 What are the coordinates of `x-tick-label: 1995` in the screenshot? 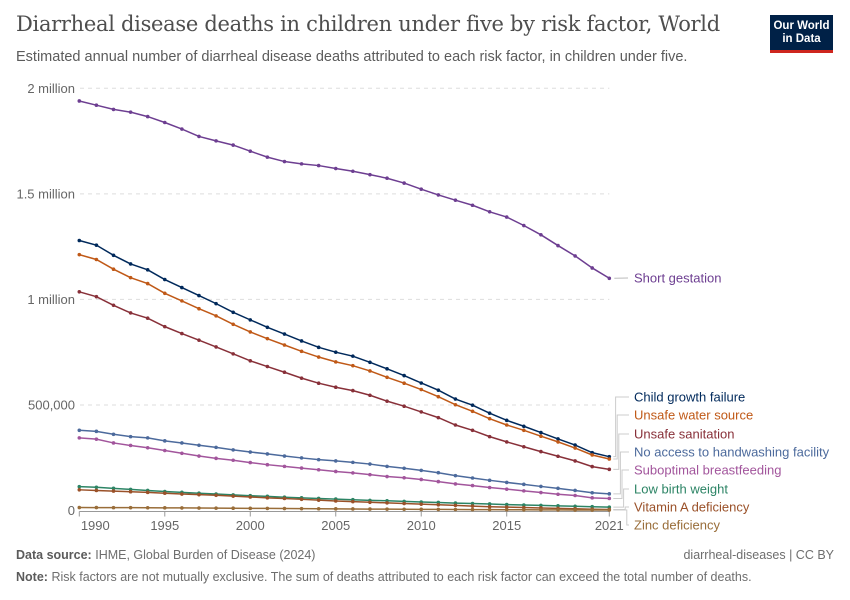 It's located at (164, 525).